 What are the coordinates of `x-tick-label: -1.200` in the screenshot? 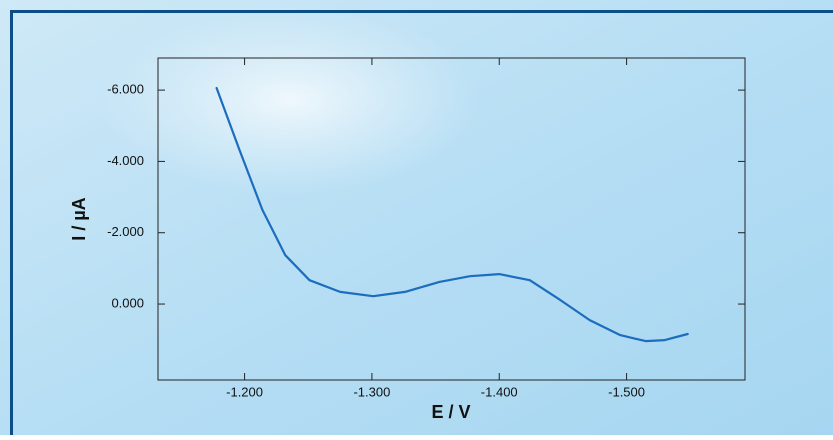 It's located at (244, 391).